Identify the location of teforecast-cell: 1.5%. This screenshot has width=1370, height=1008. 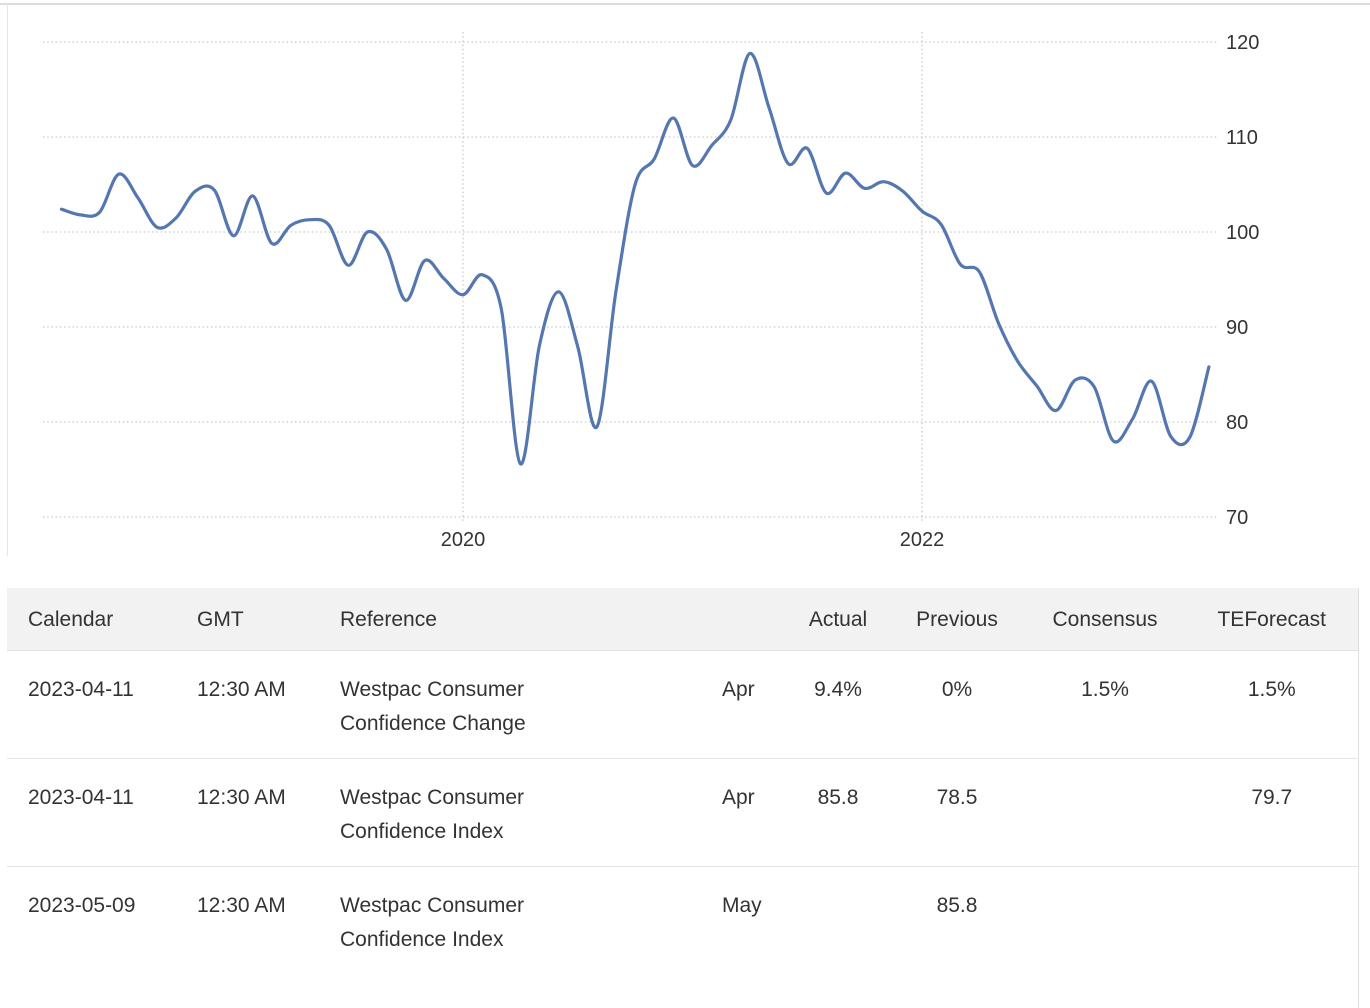
(1271, 689).